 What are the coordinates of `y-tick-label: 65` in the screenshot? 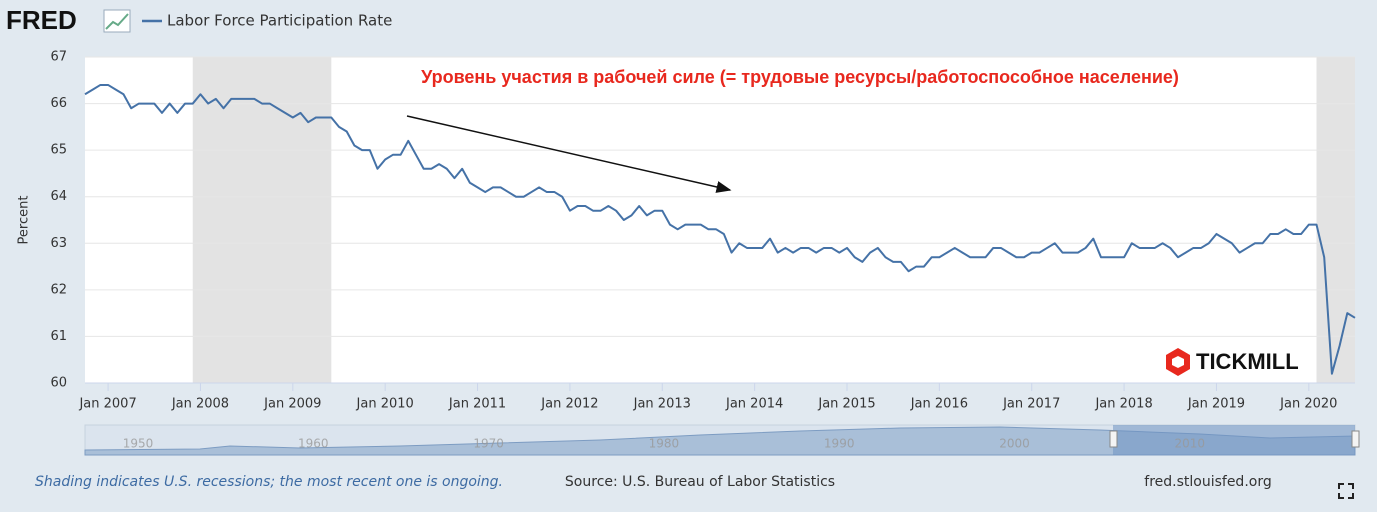 It's located at (58, 150).